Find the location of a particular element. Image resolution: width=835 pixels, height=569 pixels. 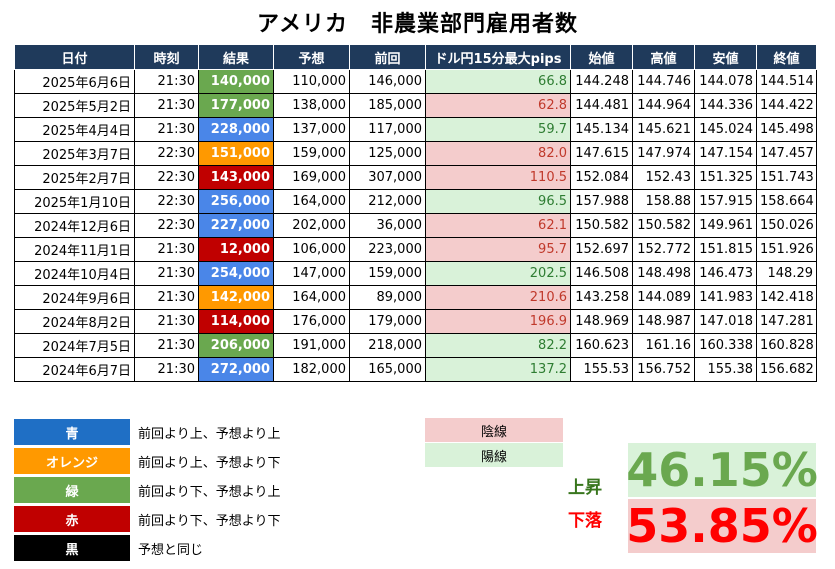

legend-item: 青前回より上、予想より上 is located at coordinates (147, 432).